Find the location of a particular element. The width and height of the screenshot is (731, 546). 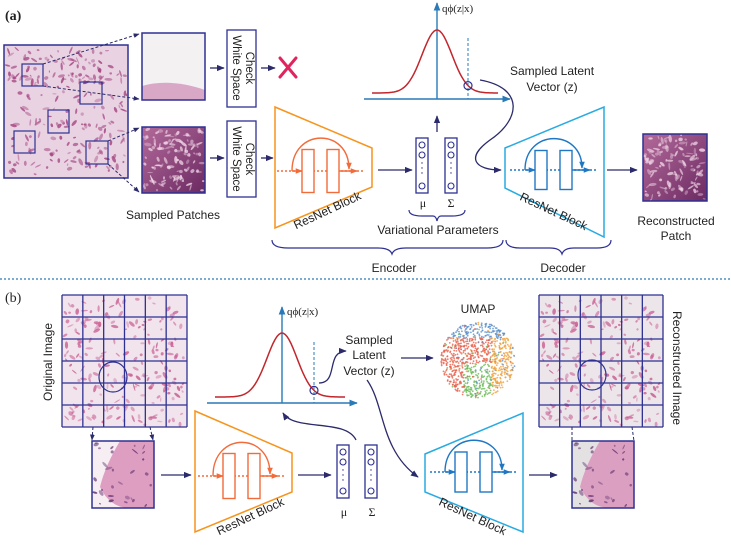

residual-connection-arrow is located at coordinates (321, 154).